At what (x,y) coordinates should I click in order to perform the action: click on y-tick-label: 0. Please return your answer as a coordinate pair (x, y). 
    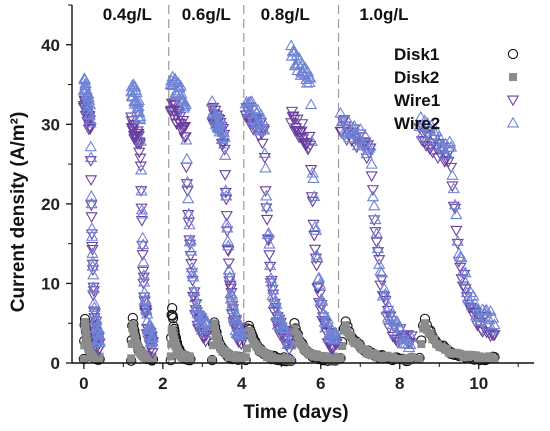
    Looking at the image, I should click on (55, 363).